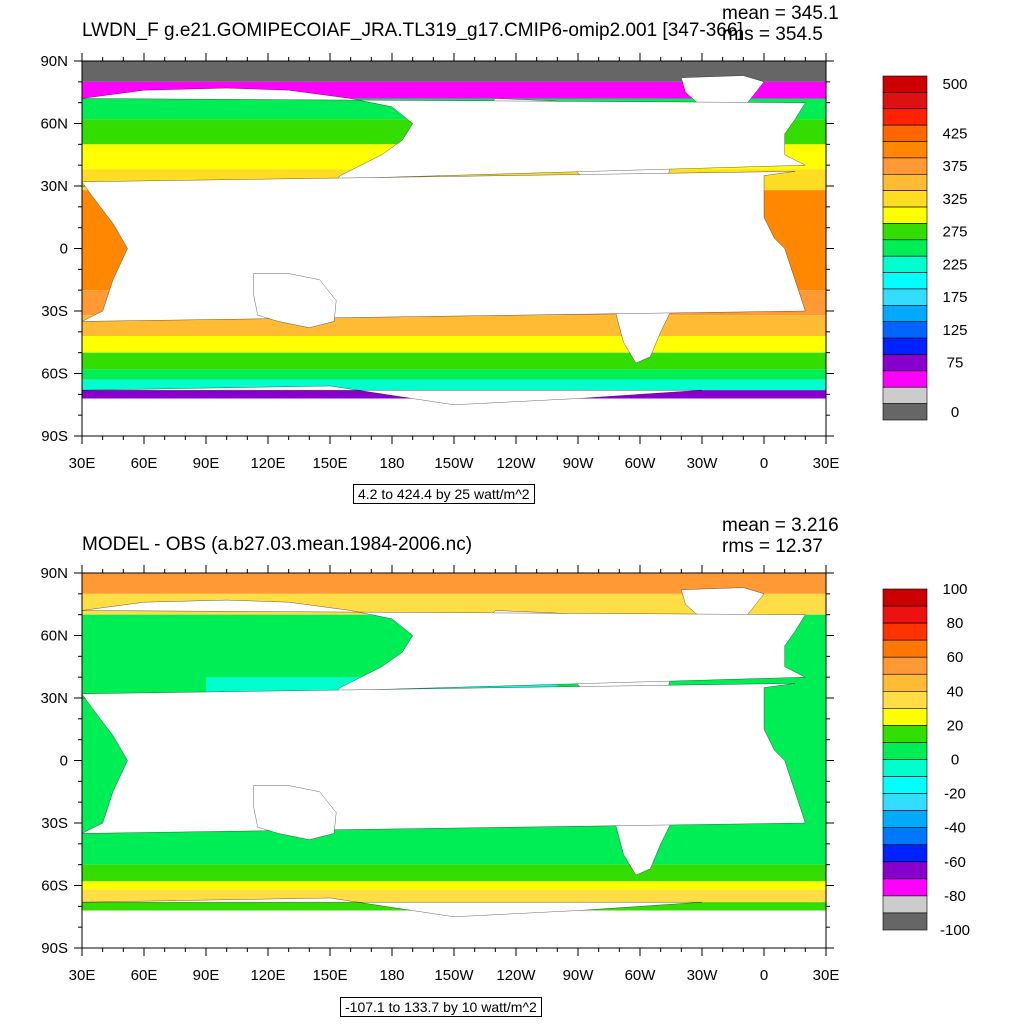 Image resolution: width=1024 pixels, height=1024 pixels. I want to click on colorbar: 500 425 375 325 275 225 175 125 75 0, so click(925, 248).